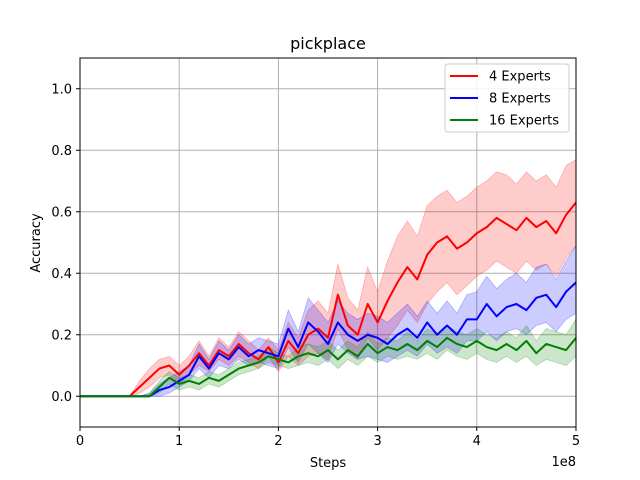 This screenshot has width=640, height=480. I want to click on y-tick-label: 1.0, so click(61, 89).